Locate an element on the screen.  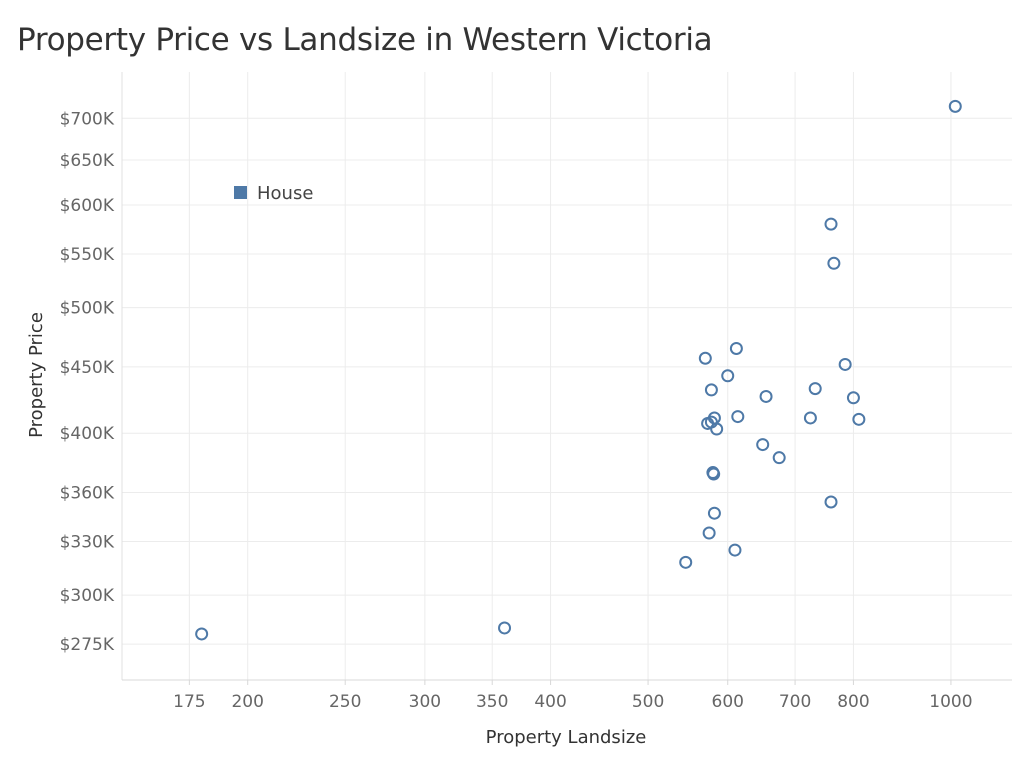
x-tick-label: 800 is located at coordinates (853, 702).